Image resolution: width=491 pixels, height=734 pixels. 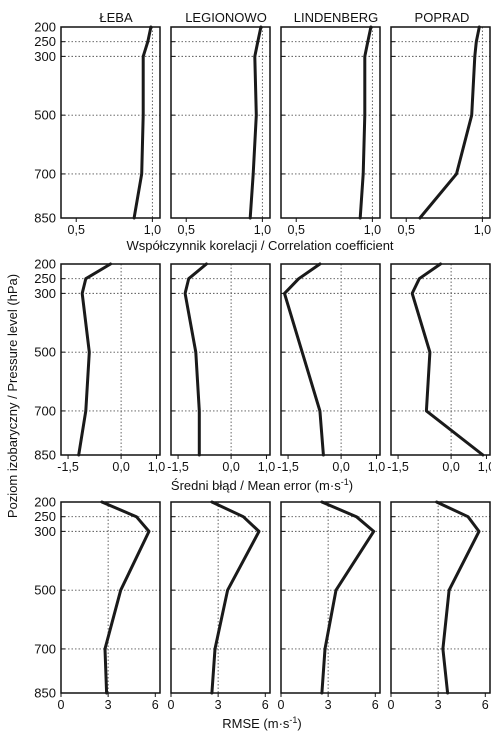 What do you see at coordinates (155, 705) in the screenshot?
I see `x-tick-label: 6` at bounding box center [155, 705].